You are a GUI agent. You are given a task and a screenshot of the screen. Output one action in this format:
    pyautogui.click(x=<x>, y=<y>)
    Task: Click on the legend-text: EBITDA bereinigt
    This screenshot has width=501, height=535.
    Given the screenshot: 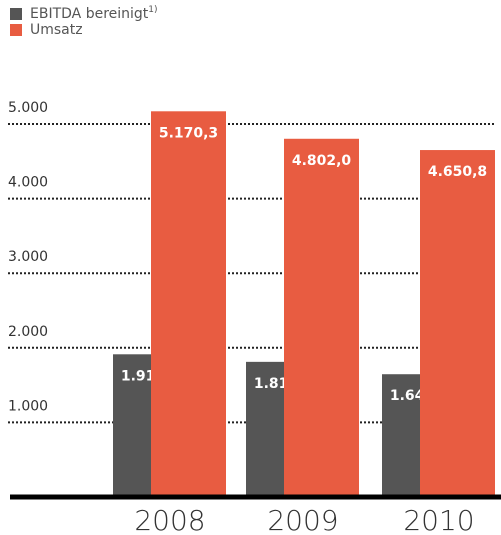 What is the action you would take?
    pyautogui.click(x=89, y=14)
    